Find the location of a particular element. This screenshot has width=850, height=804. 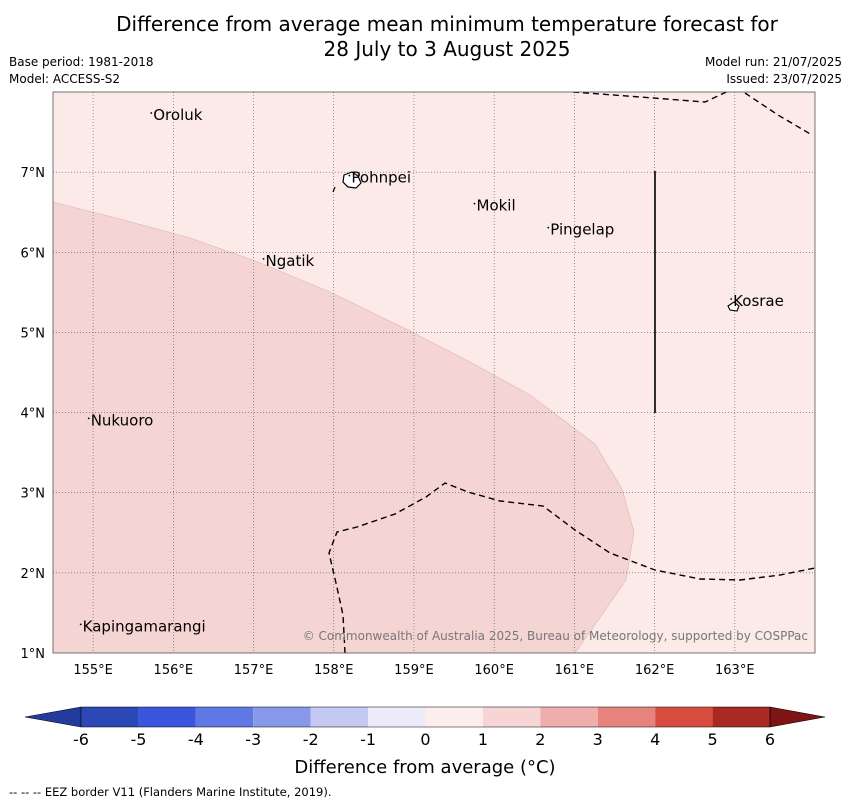

lat-tick-label: 6°N is located at coordinates (33, 253).